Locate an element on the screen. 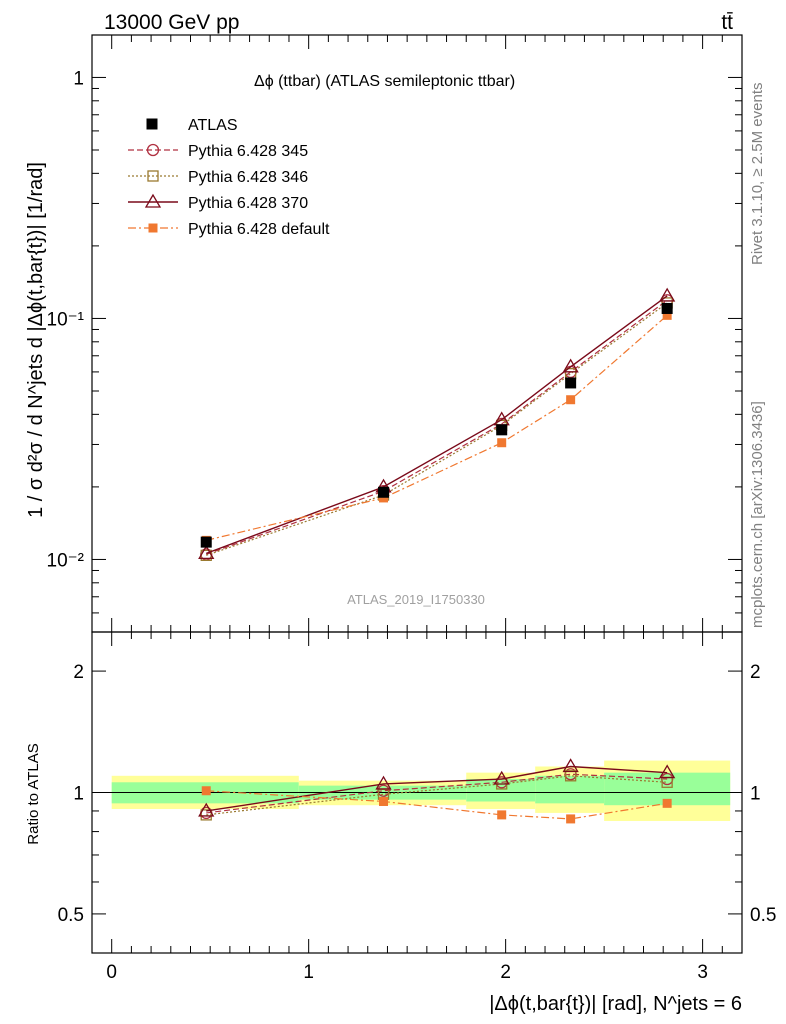 This screenshot has width=786, height=1024. ratio-line-pdef is located at coordinates (437, 805).